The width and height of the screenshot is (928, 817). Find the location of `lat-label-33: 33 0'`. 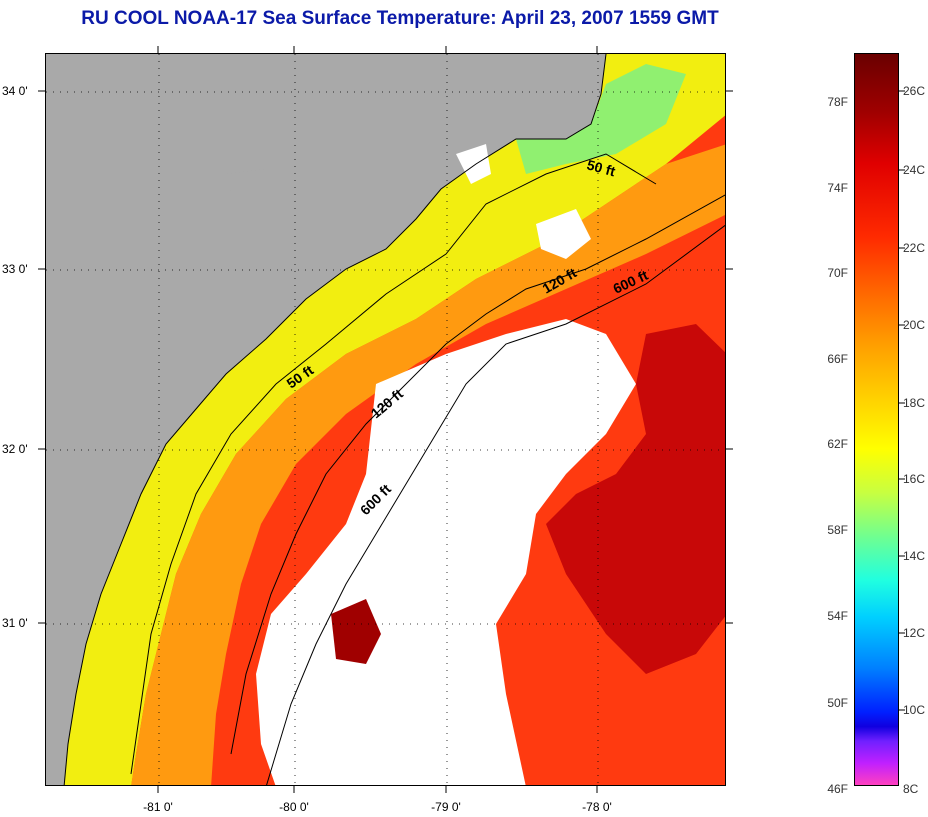

lat-label-33: 33 0' is located at coordinates (15, 269).